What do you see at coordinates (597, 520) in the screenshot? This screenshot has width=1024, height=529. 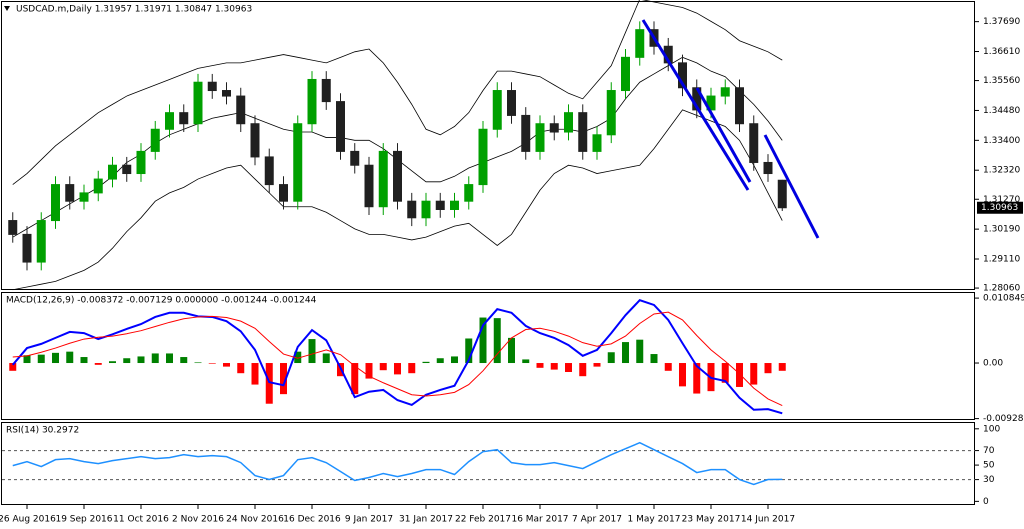 I see `x-tick-label: 7 Apr 2017` at bounding box center [597, 520].